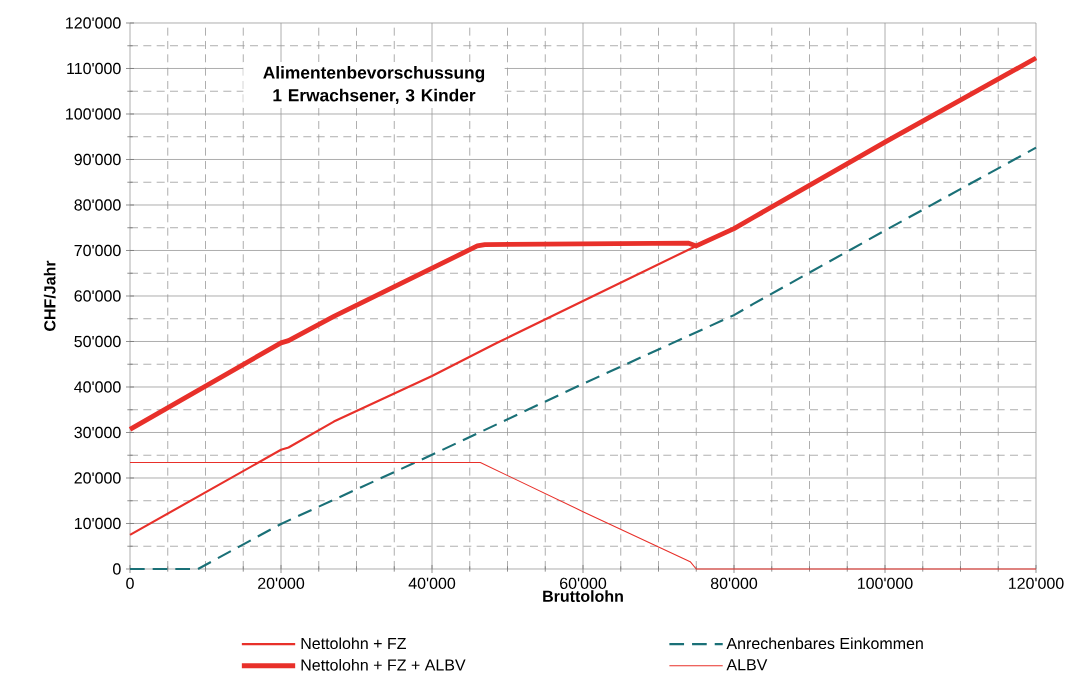  Describe the element at coordinates (49, 295) in the screenshot. I see `y-axis-title: CHF/Jahr` at that location.